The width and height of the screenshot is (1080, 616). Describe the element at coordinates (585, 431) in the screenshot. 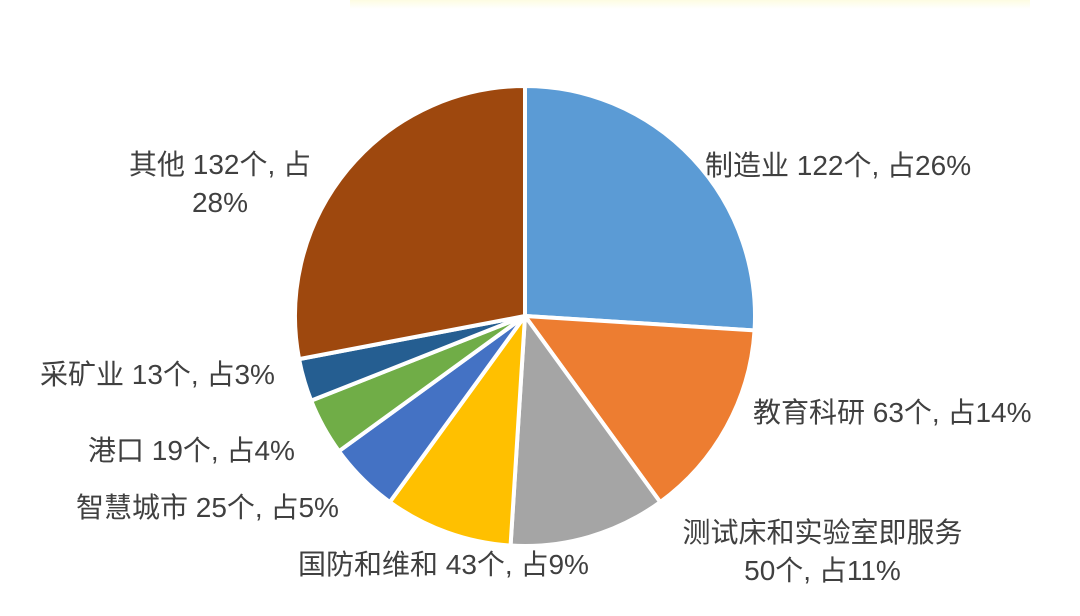

I see `pie-slice-testbed-lab-as-a-service` at that location.